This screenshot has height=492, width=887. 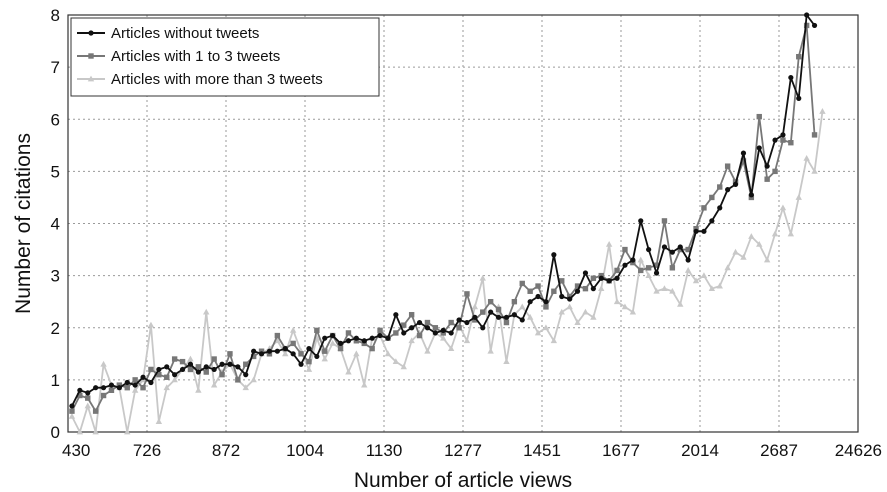 What do you see at coordinates (700, 450) in the screenshot?
I see `x-tick-label: 2014` at bounding box center [700, 450].